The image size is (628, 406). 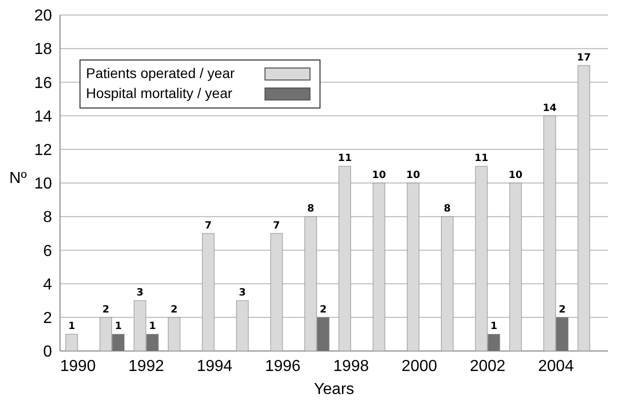 I want to click on y-tick-label: 16, so click(x=43, y=83).